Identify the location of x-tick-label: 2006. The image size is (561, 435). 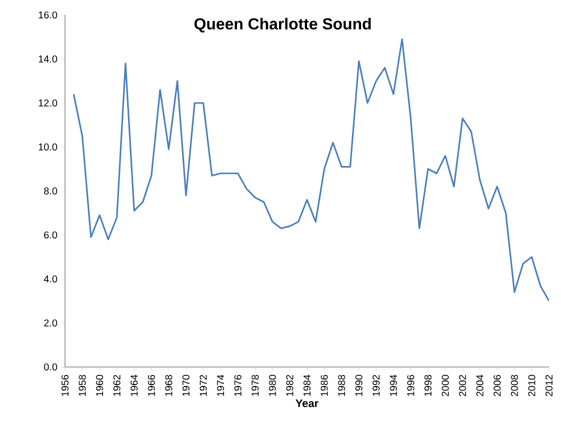
(497, 385).